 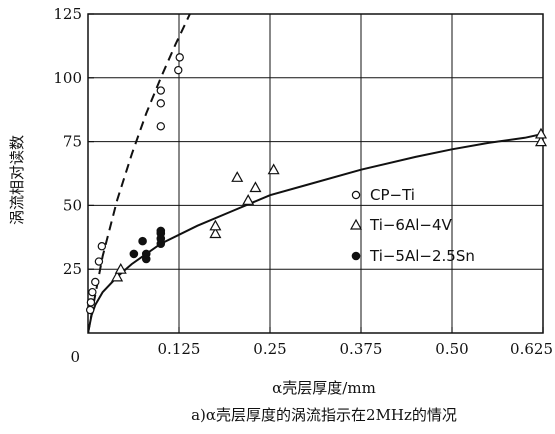 I want to click on dashed-fit-curve, so click(x=139, y=173).